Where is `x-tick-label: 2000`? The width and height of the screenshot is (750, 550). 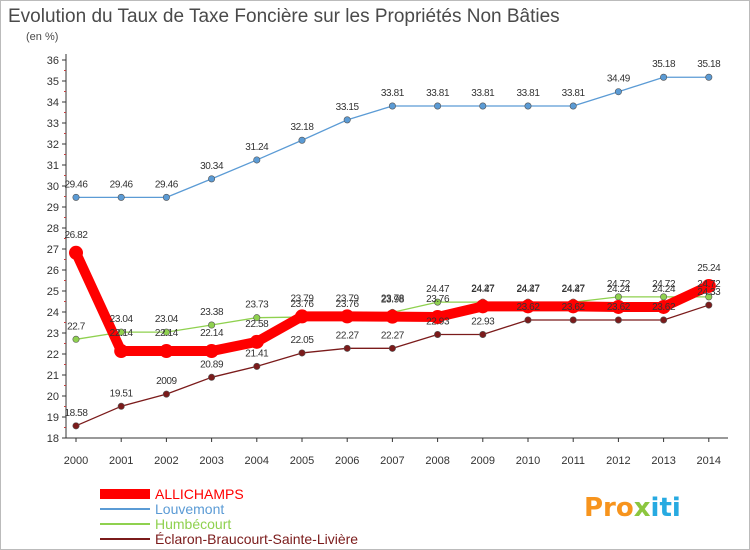
x-tick-label: 2000 is located at coordinates (76, 461).